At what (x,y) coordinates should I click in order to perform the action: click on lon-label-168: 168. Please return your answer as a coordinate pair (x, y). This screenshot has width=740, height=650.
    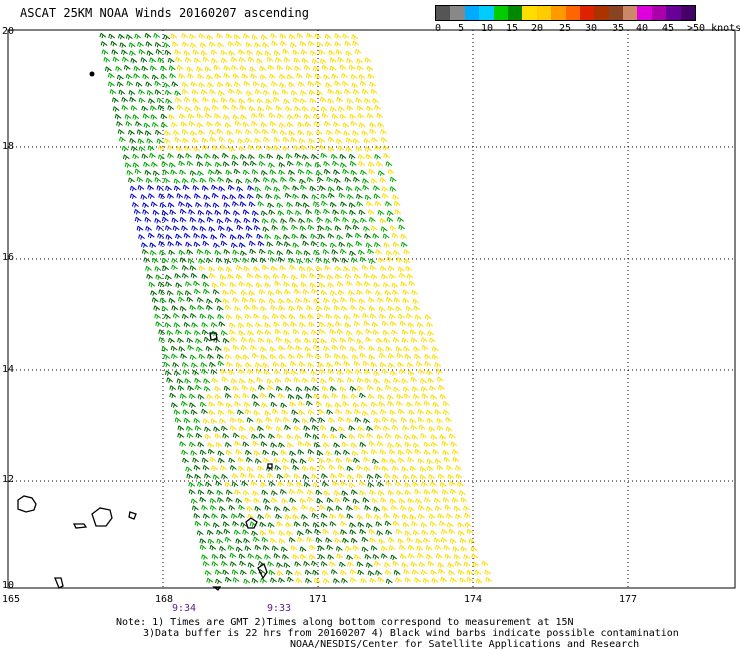
    Looking at the image, I should click on (164, 599).